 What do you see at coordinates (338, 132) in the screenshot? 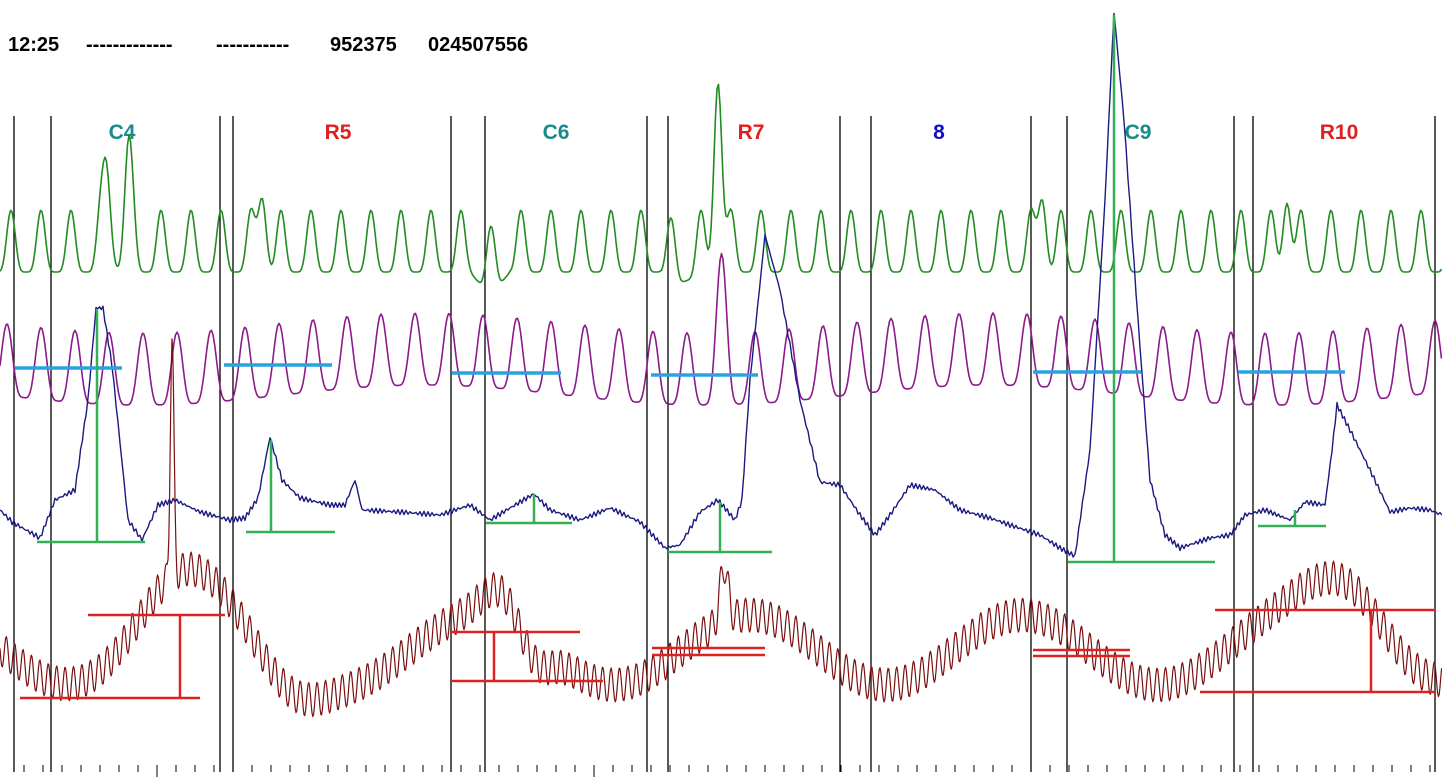
I see `segment-label-r5: R5` at bounding box center [338, 132].